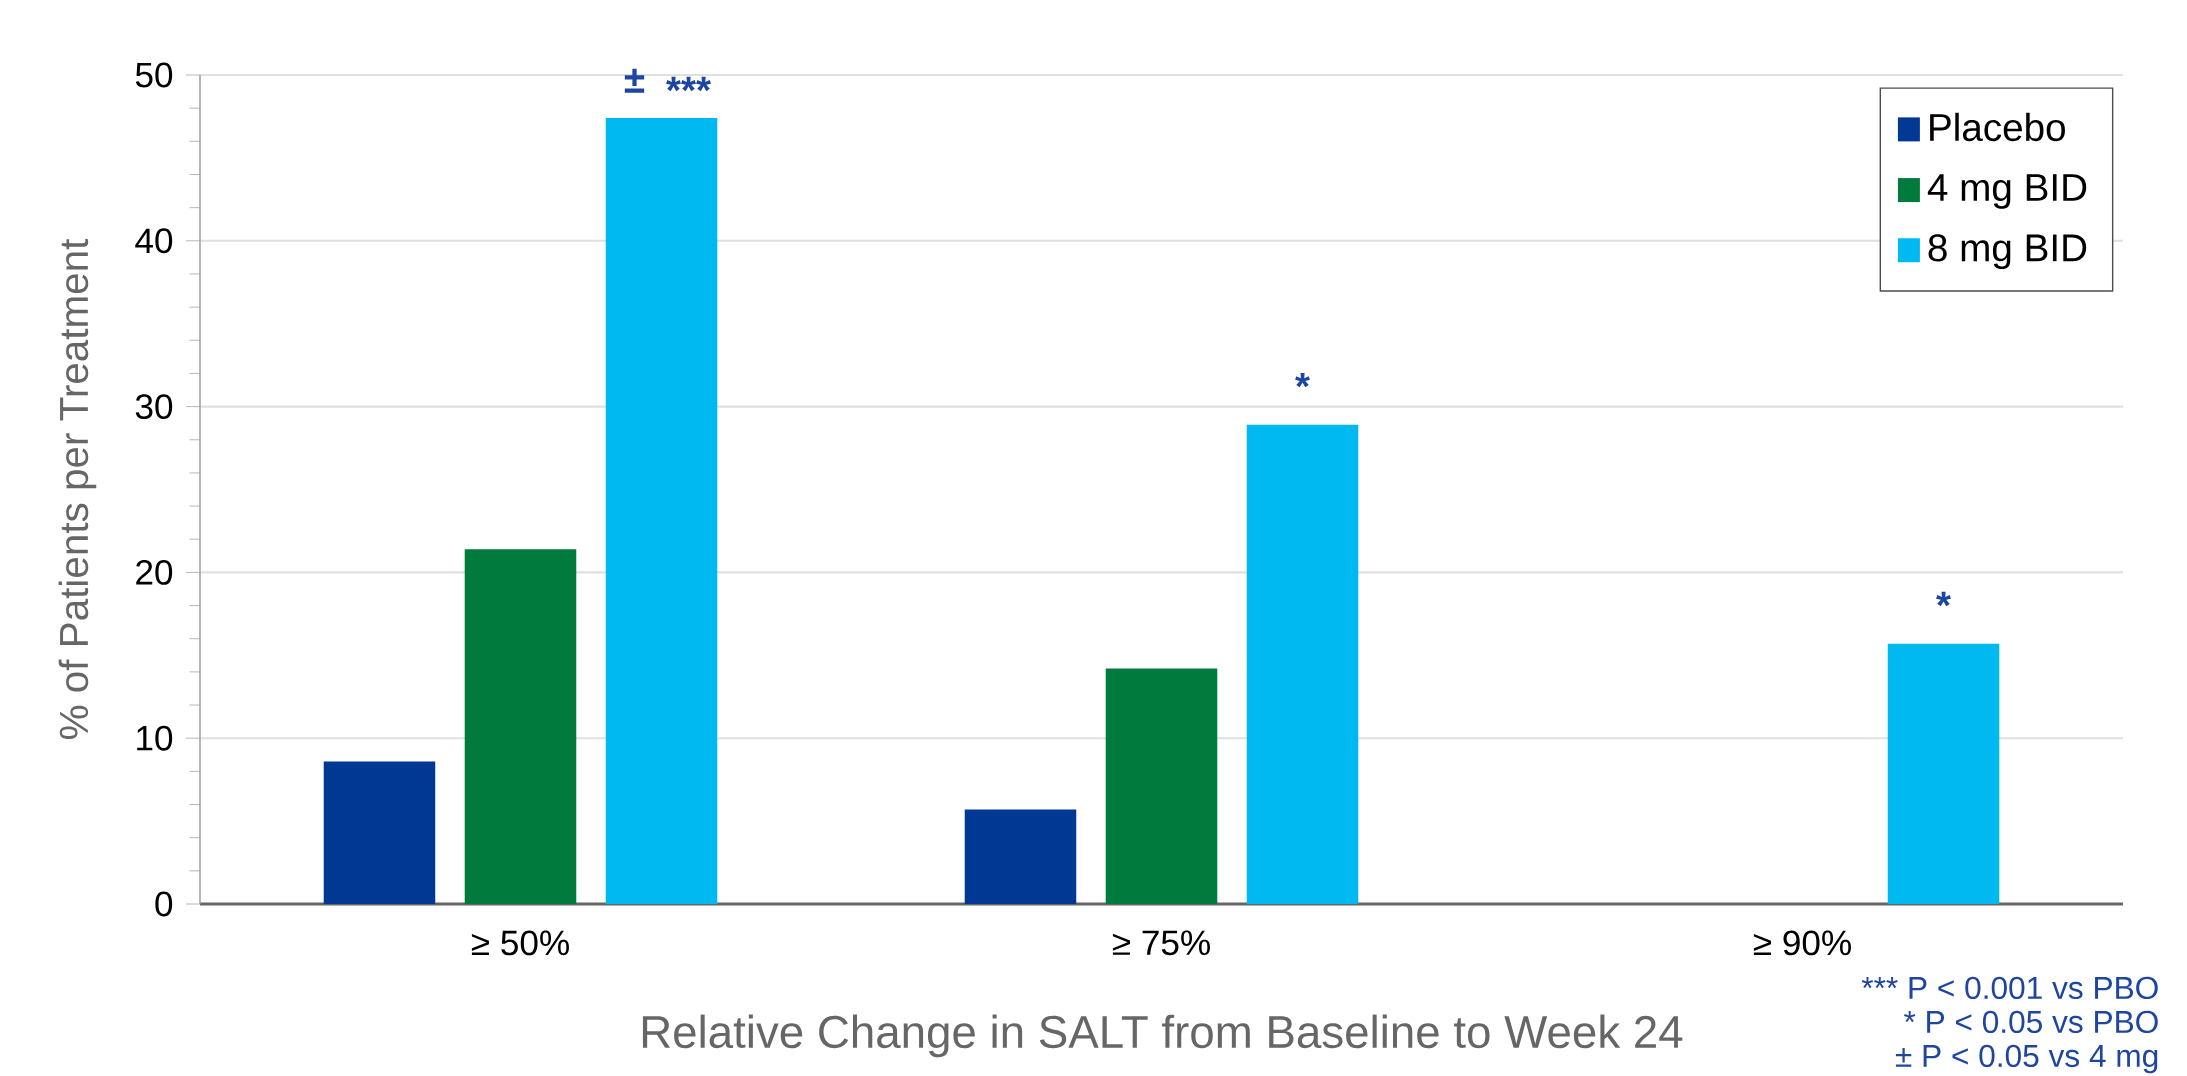  What do you see at coordinates (2030, 1022) in the screenshot?
I see `text: * P < 0.05 vs PBO` at bounding box center [2030, 1022].